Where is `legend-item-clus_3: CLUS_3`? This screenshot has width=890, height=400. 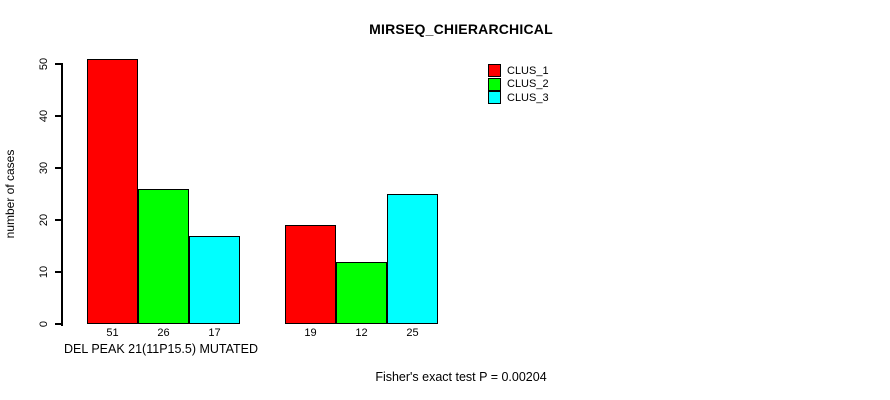 legend-item-clus_3: CLUS_3 is located at coordinates (518, 98).